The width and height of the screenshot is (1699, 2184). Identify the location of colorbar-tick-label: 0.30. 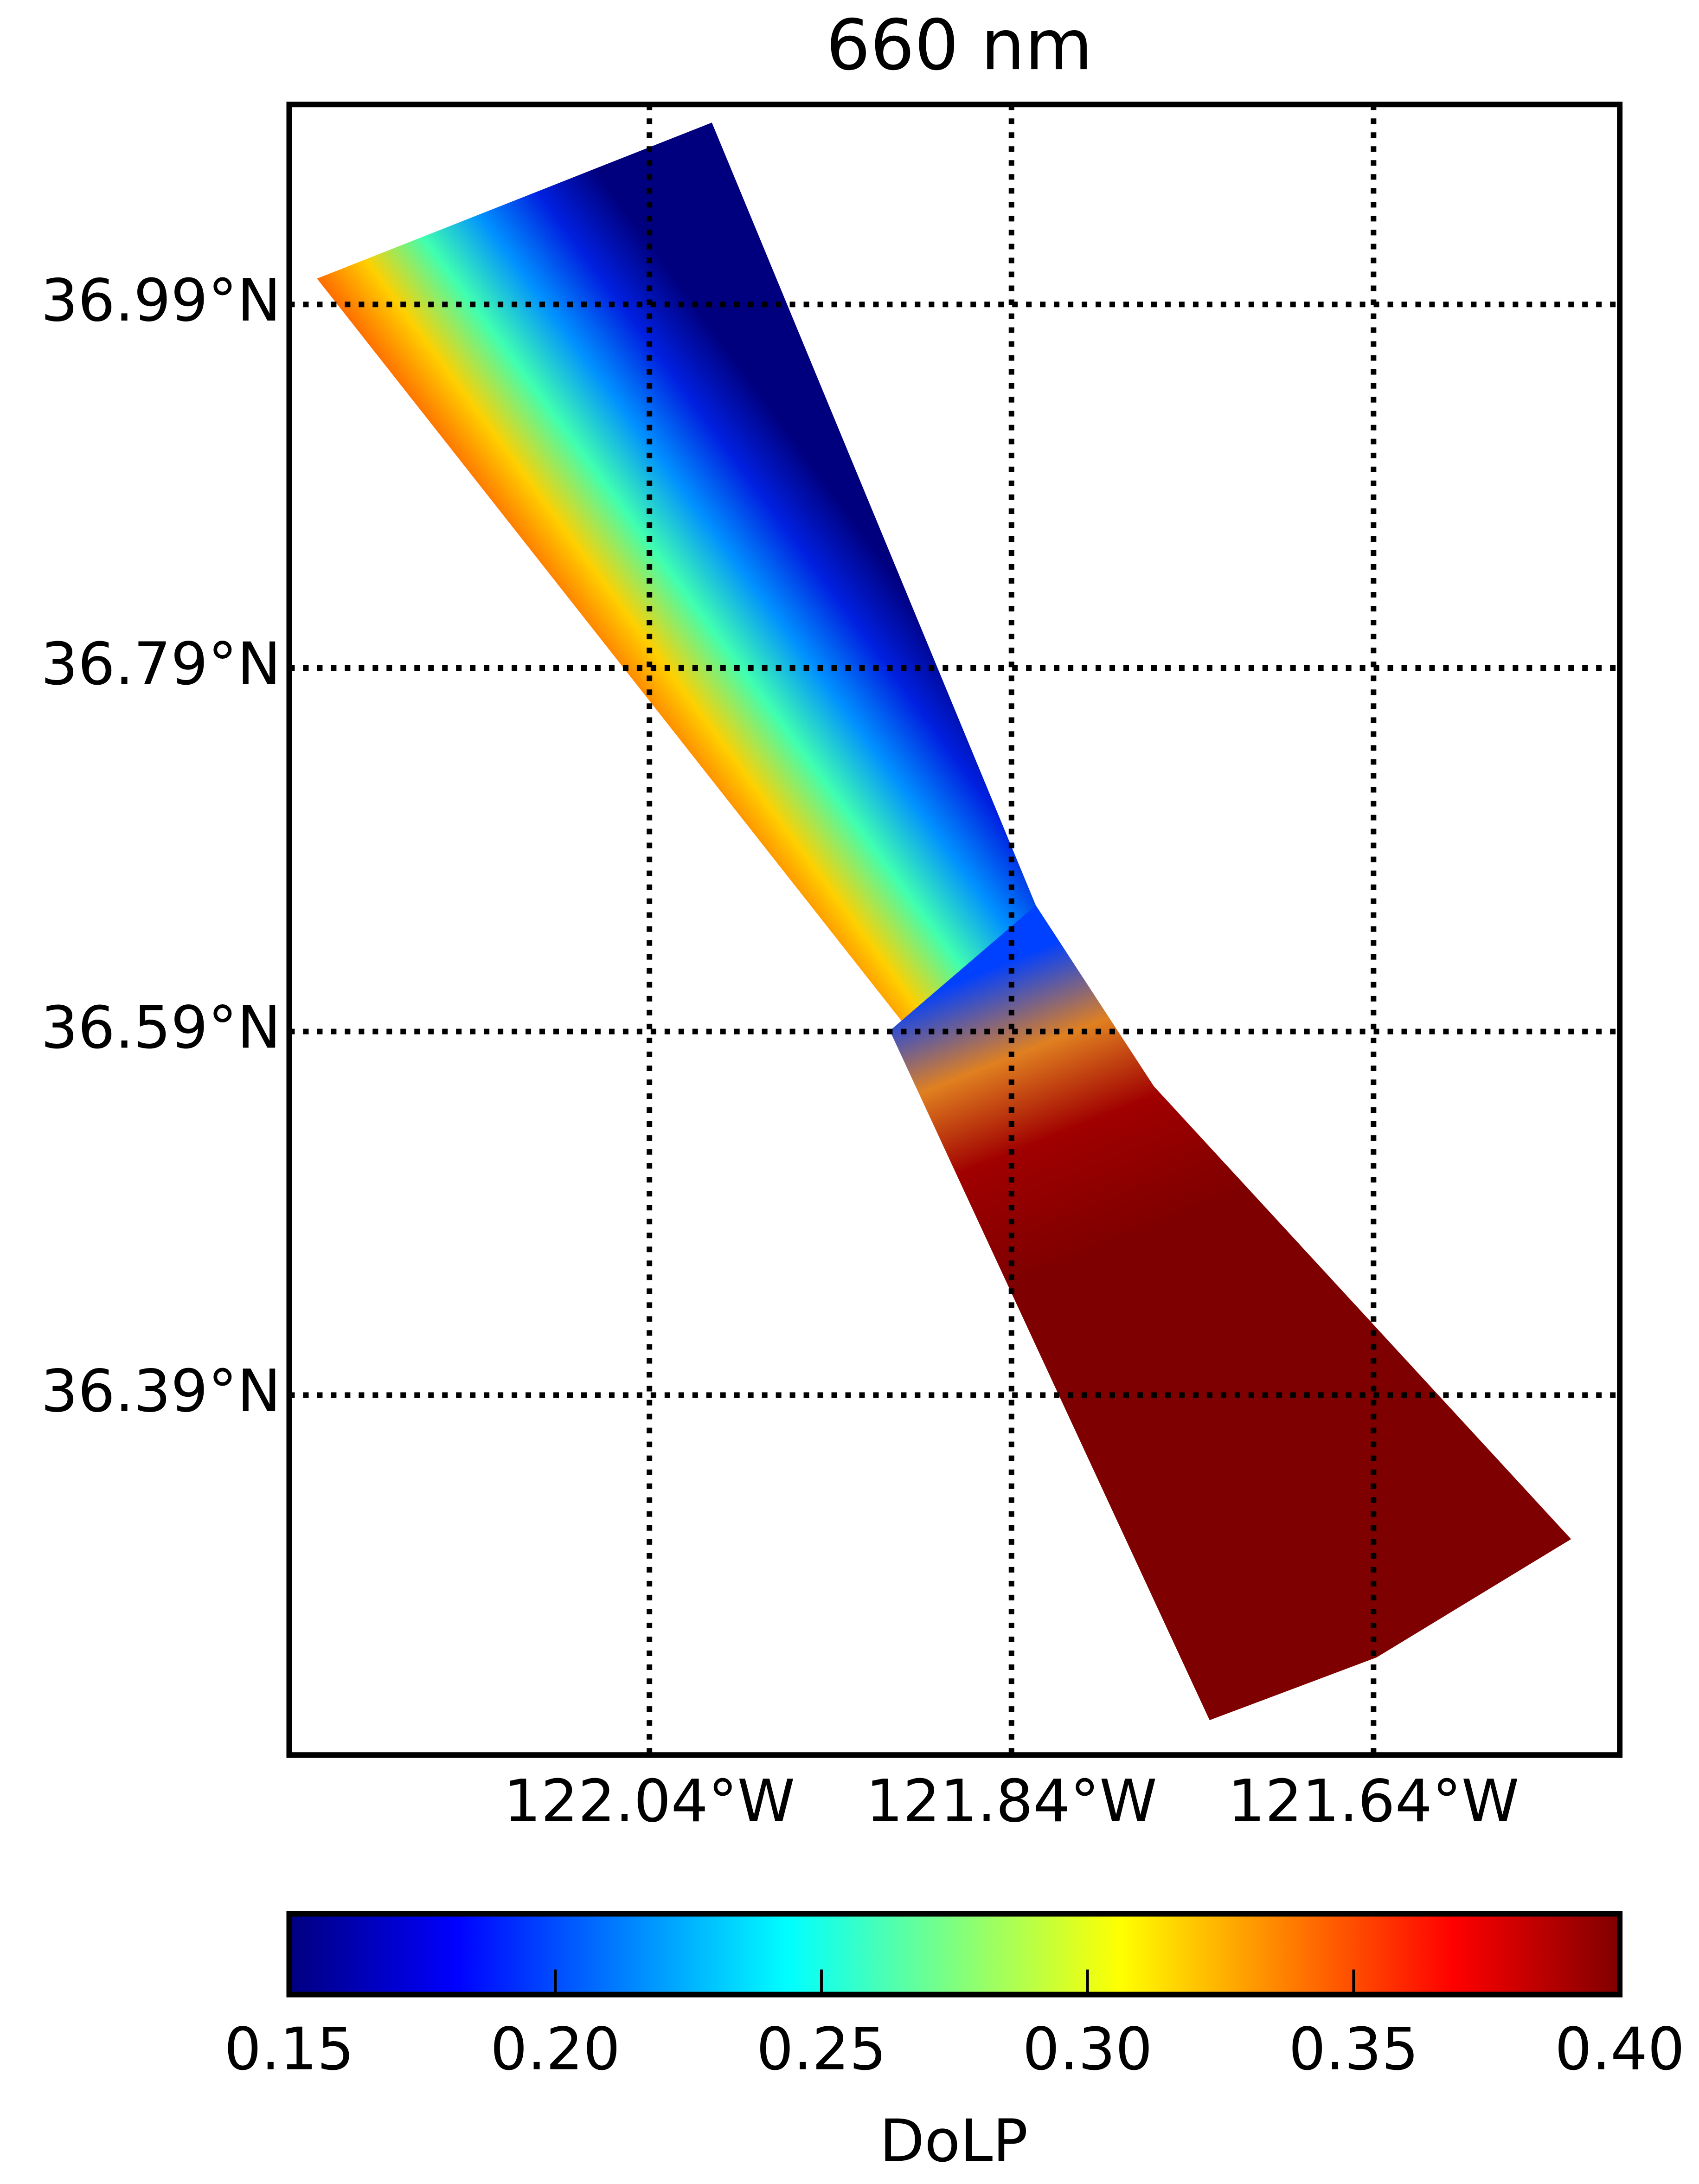
(1088, 2049).